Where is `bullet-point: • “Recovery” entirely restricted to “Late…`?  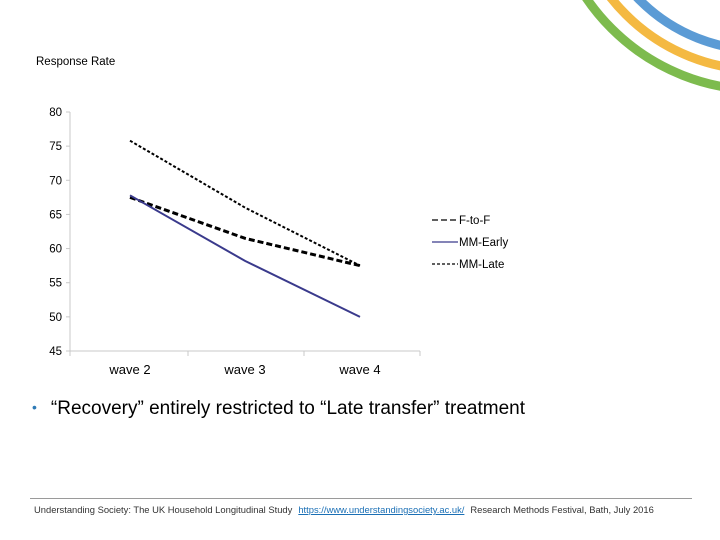 bullet-point: • “Recovery” entirely restricted to “Late… is located at coordinates (278, 409).